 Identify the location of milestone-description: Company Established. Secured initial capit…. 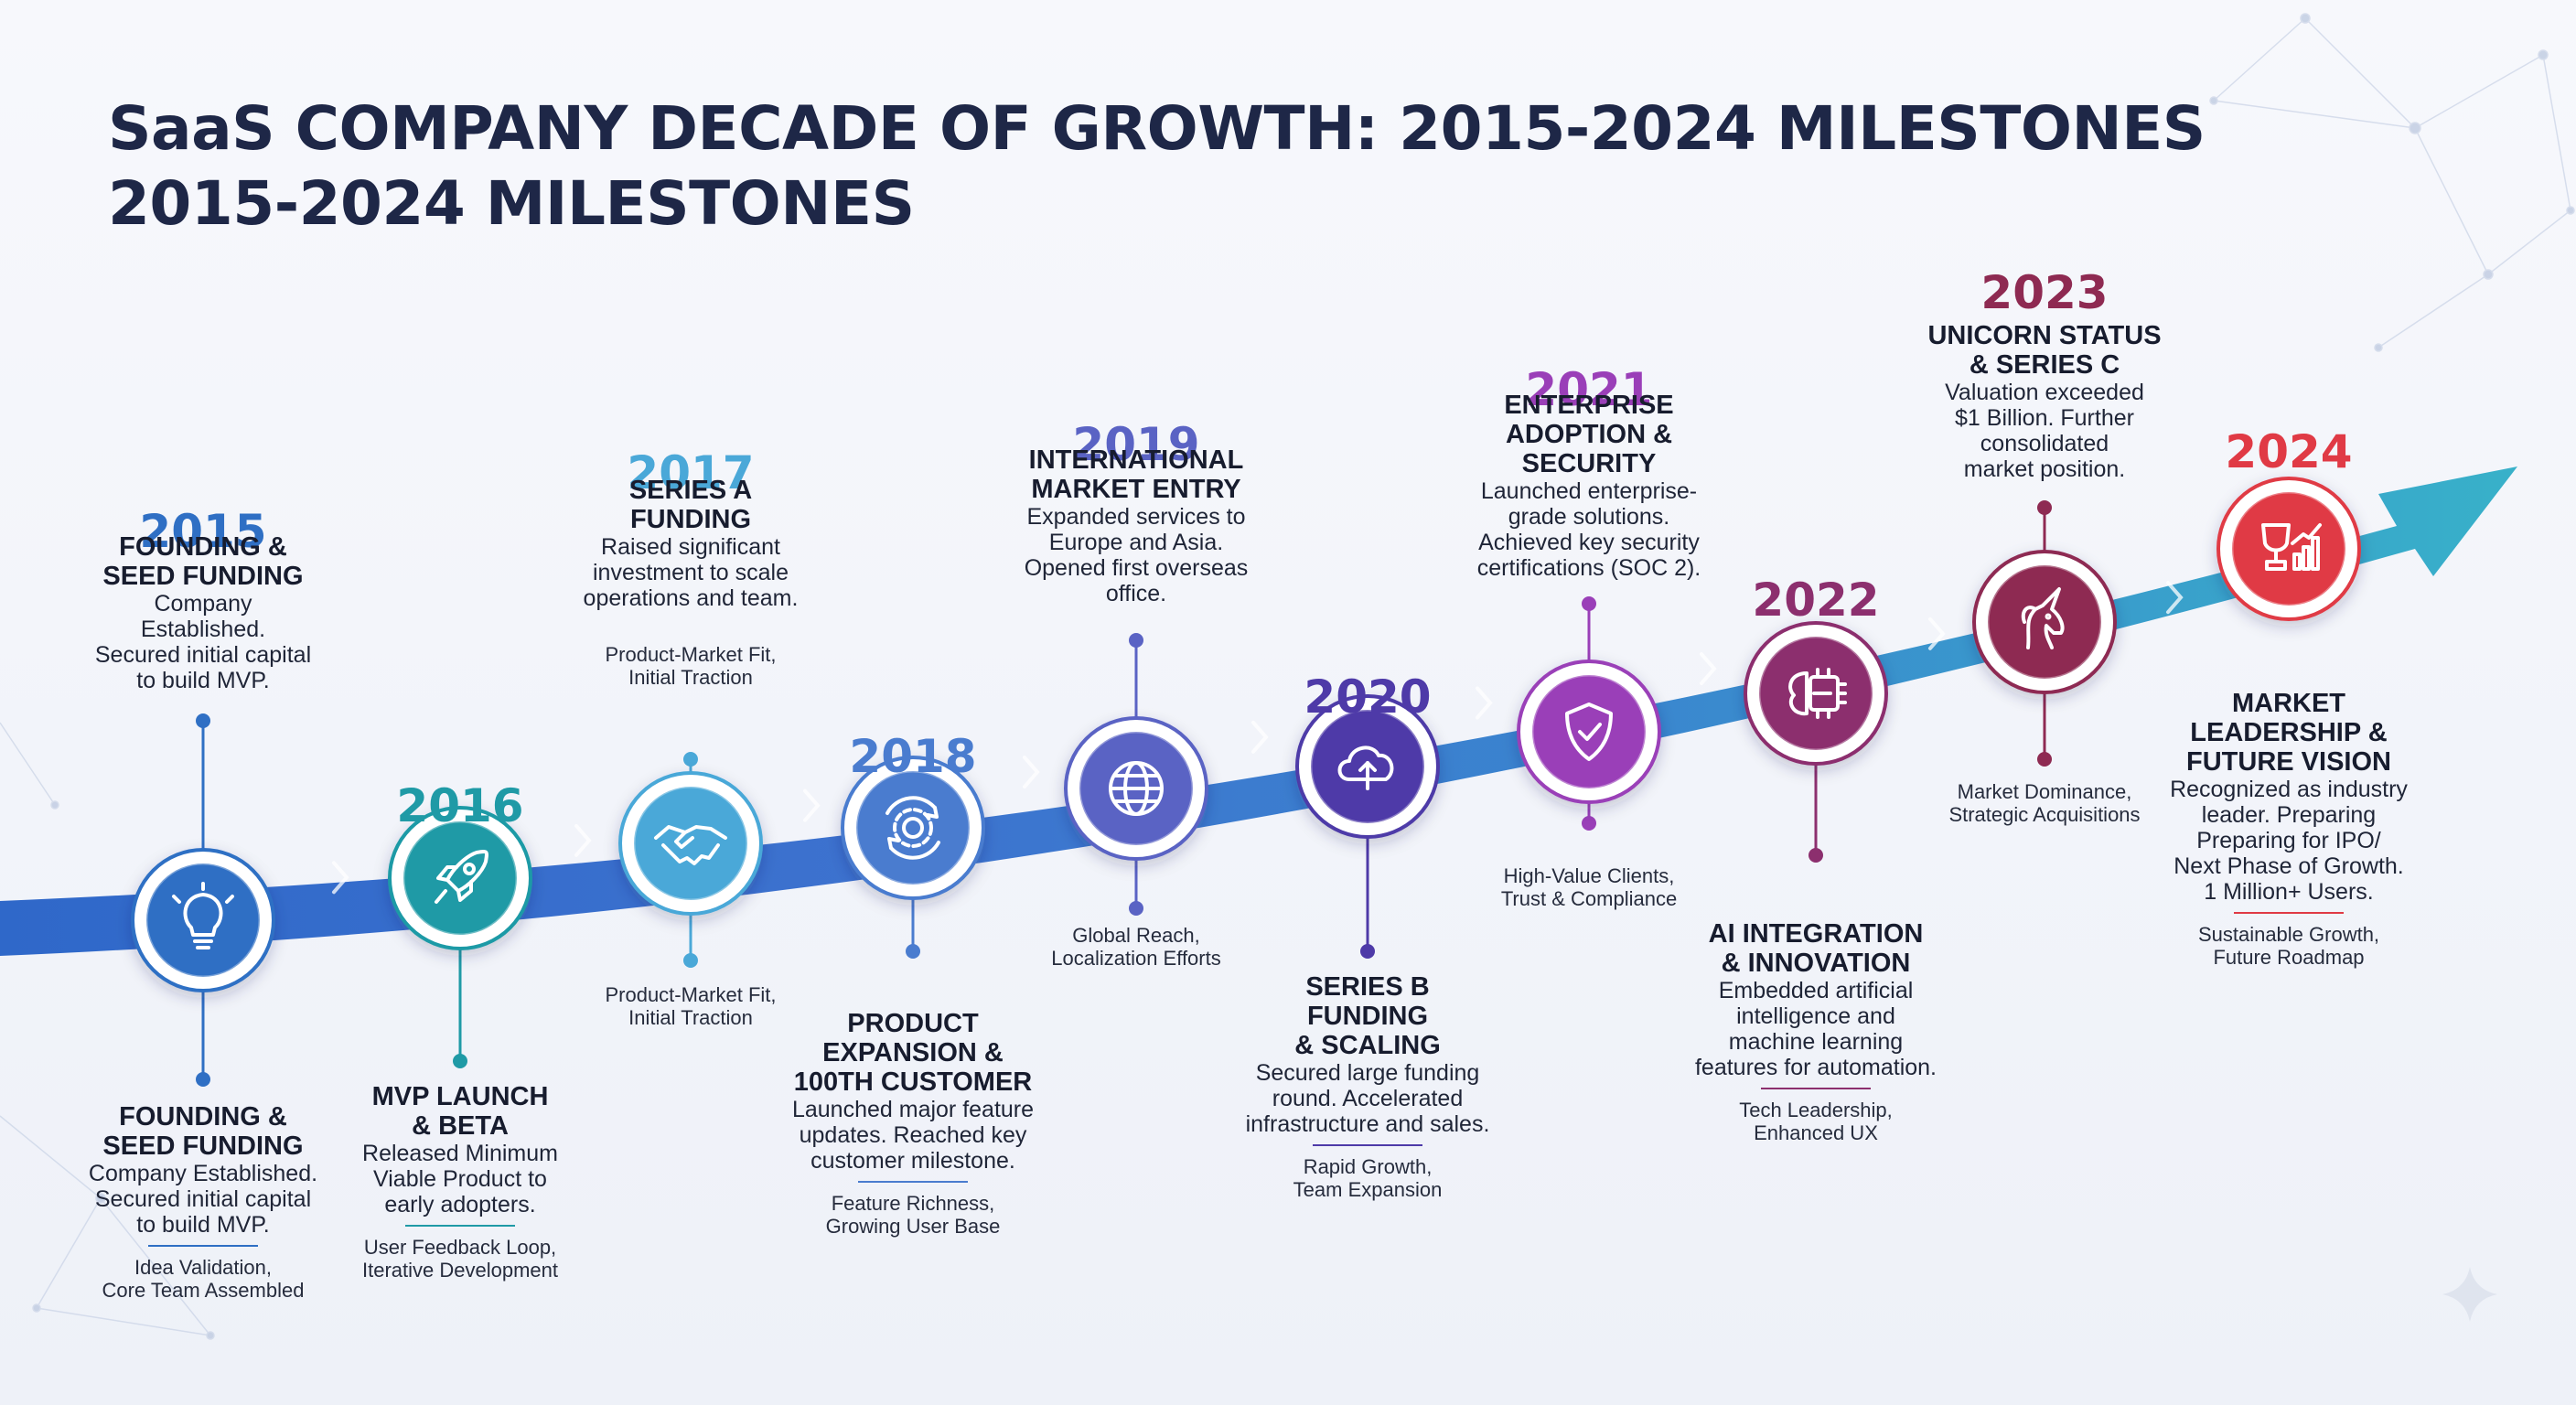
(203, 642).